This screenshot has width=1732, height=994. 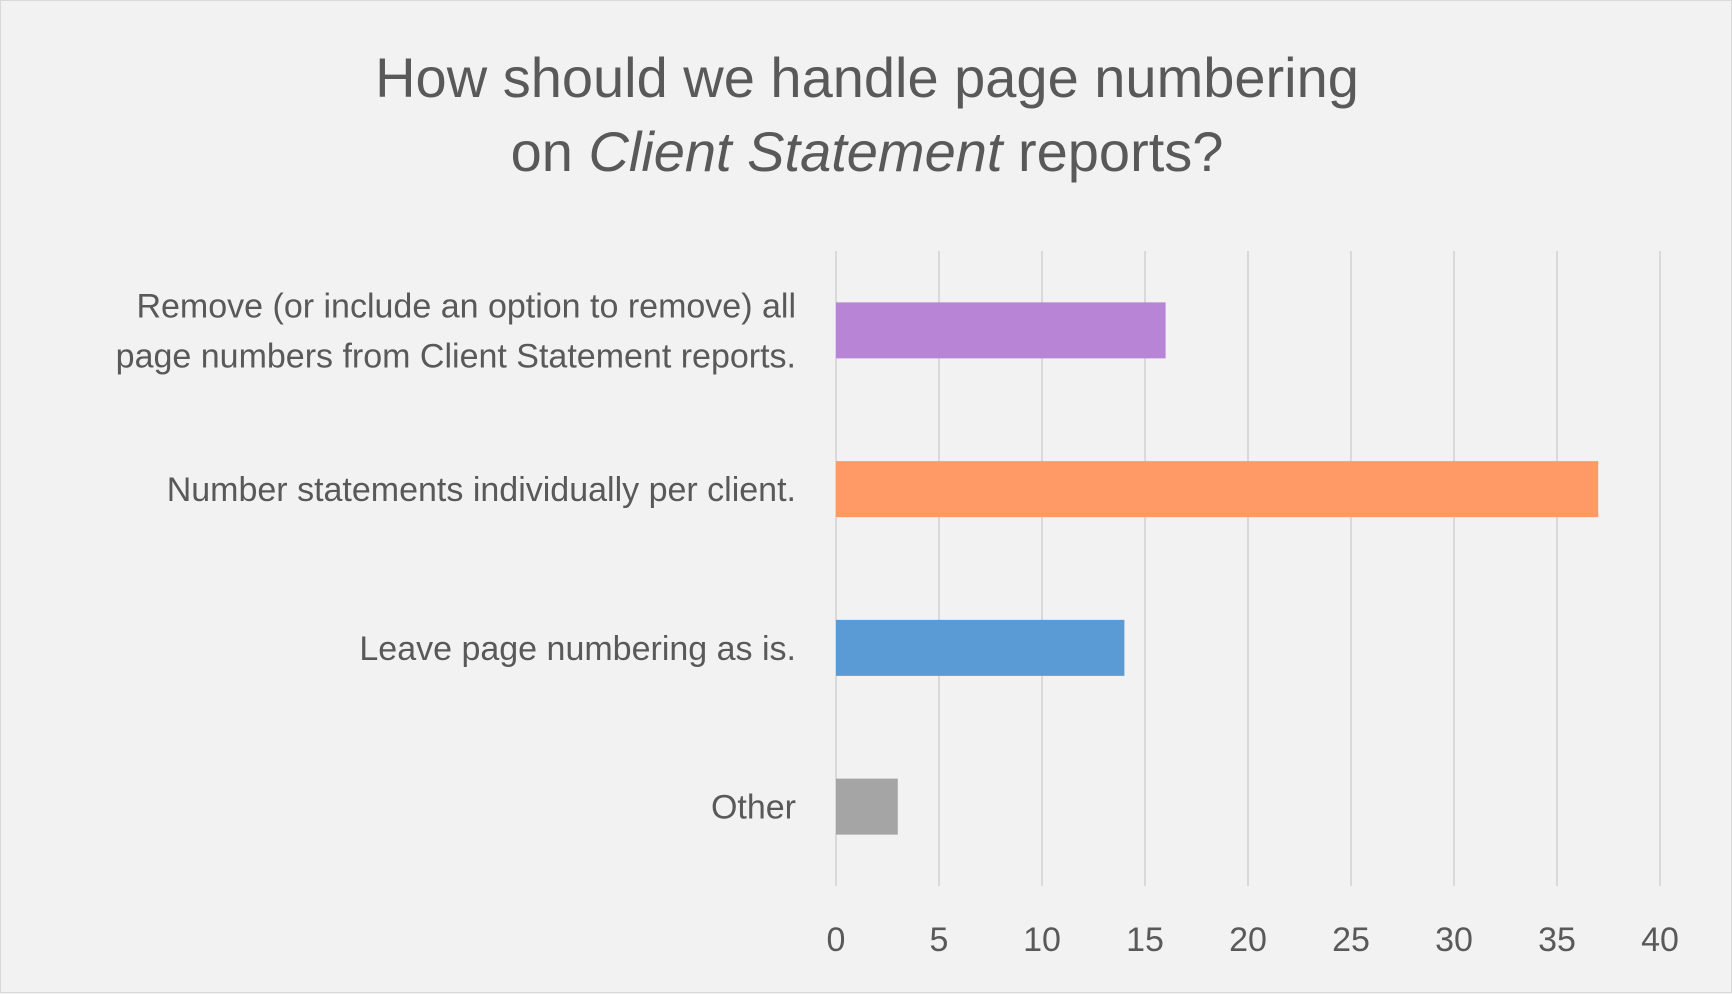 I want to click on chart-title-prefix: on, so click(x=549, y=151).